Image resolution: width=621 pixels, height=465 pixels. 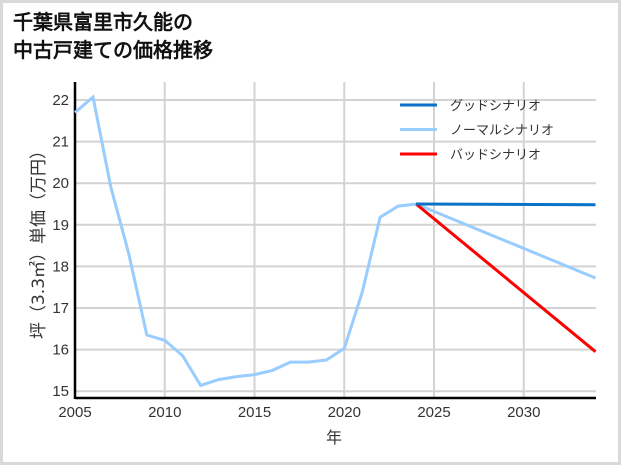 I want to click on chart-title-line1: 千葉県富里市久能の, so click(x=103, y=22).